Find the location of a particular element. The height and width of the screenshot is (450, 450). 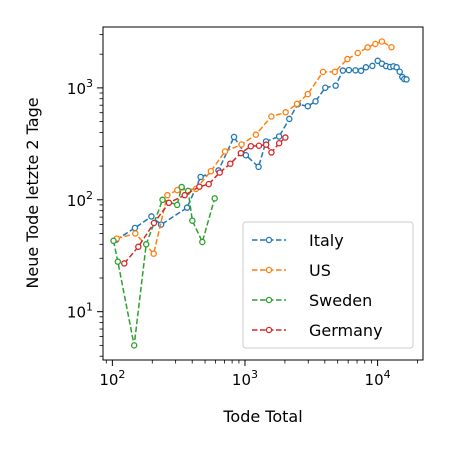

legend-entry-us: US is located at coordinates (291, 270).